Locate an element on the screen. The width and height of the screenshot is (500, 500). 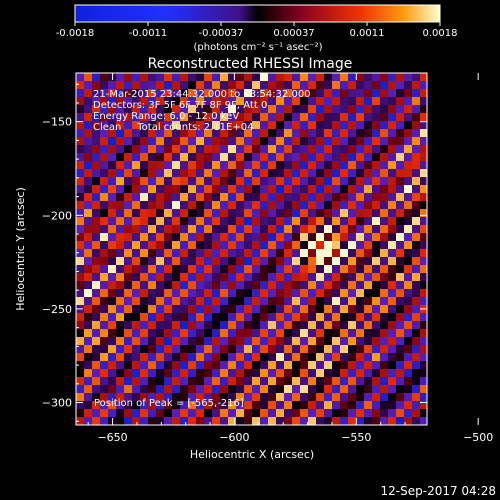
colorbar-tick-label: -0.00037 is located at coordinates (221, 33).